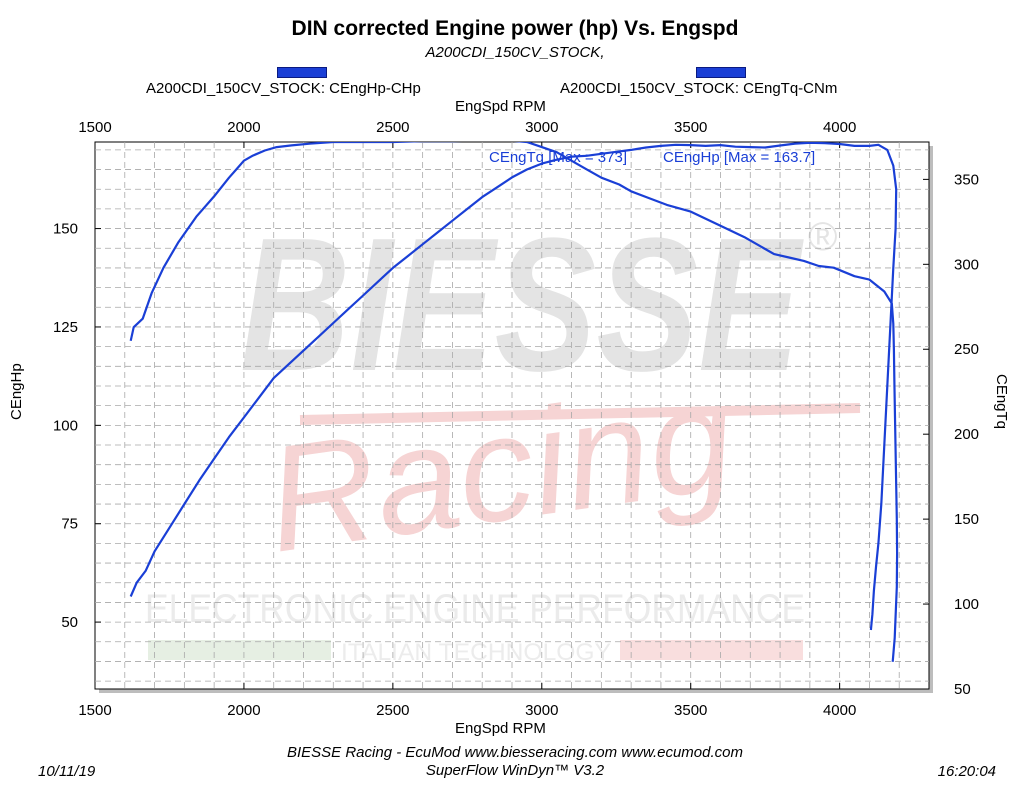 Image resolution: width=1030 pixels, height=795 pixels. I want to click on y-left-tick-label: 75, so click(69, 524).